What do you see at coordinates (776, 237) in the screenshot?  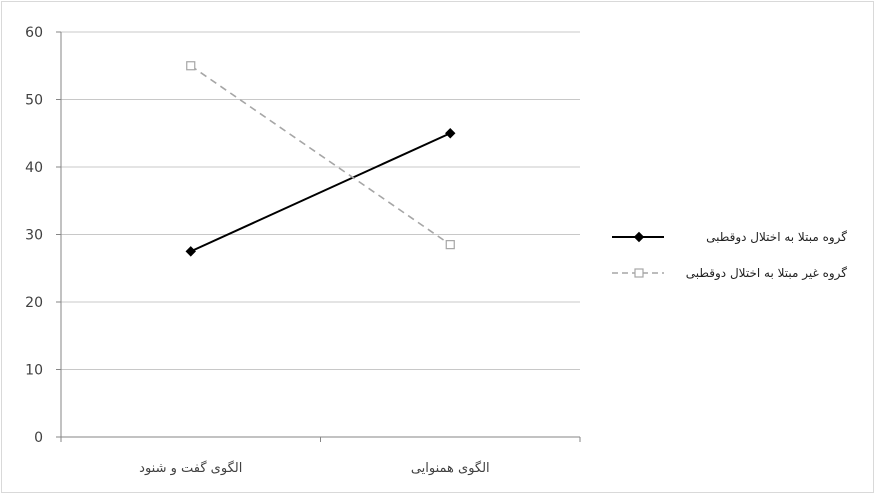 I see `legend-label: گروه مبتلا به اختلال دوقطبی` at bounding box center [776, 237].